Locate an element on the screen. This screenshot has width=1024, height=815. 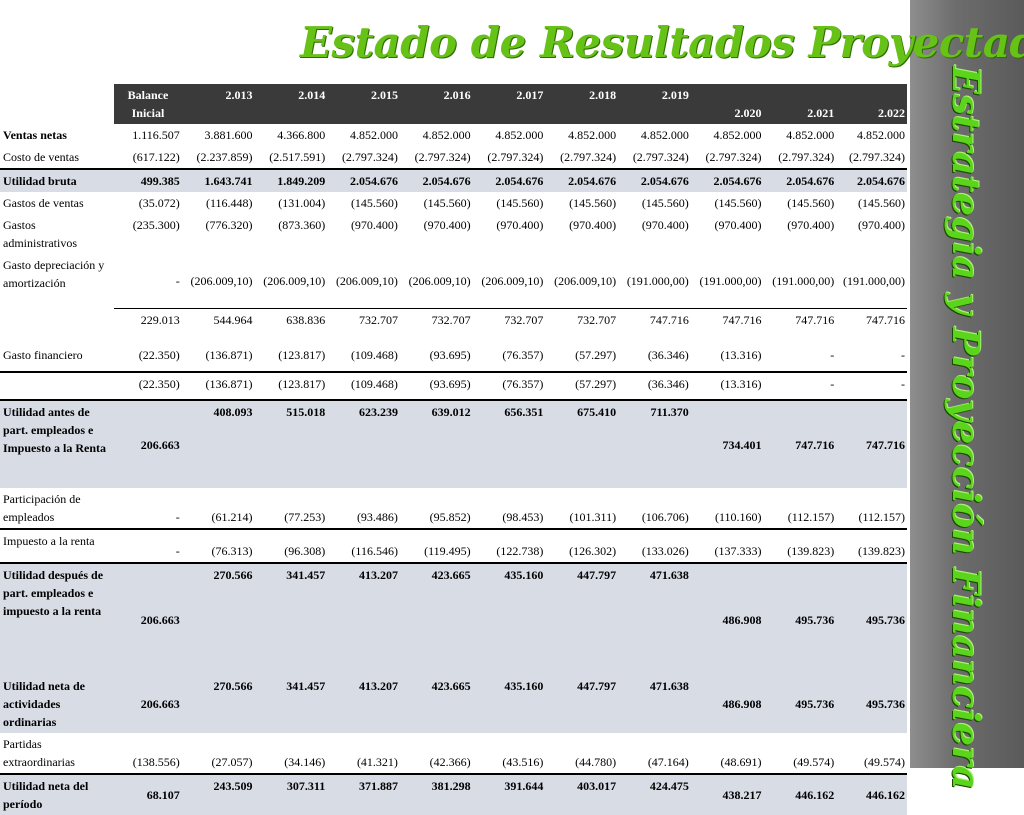
value-cell: 391.644 is located at coordinates (509, 794).